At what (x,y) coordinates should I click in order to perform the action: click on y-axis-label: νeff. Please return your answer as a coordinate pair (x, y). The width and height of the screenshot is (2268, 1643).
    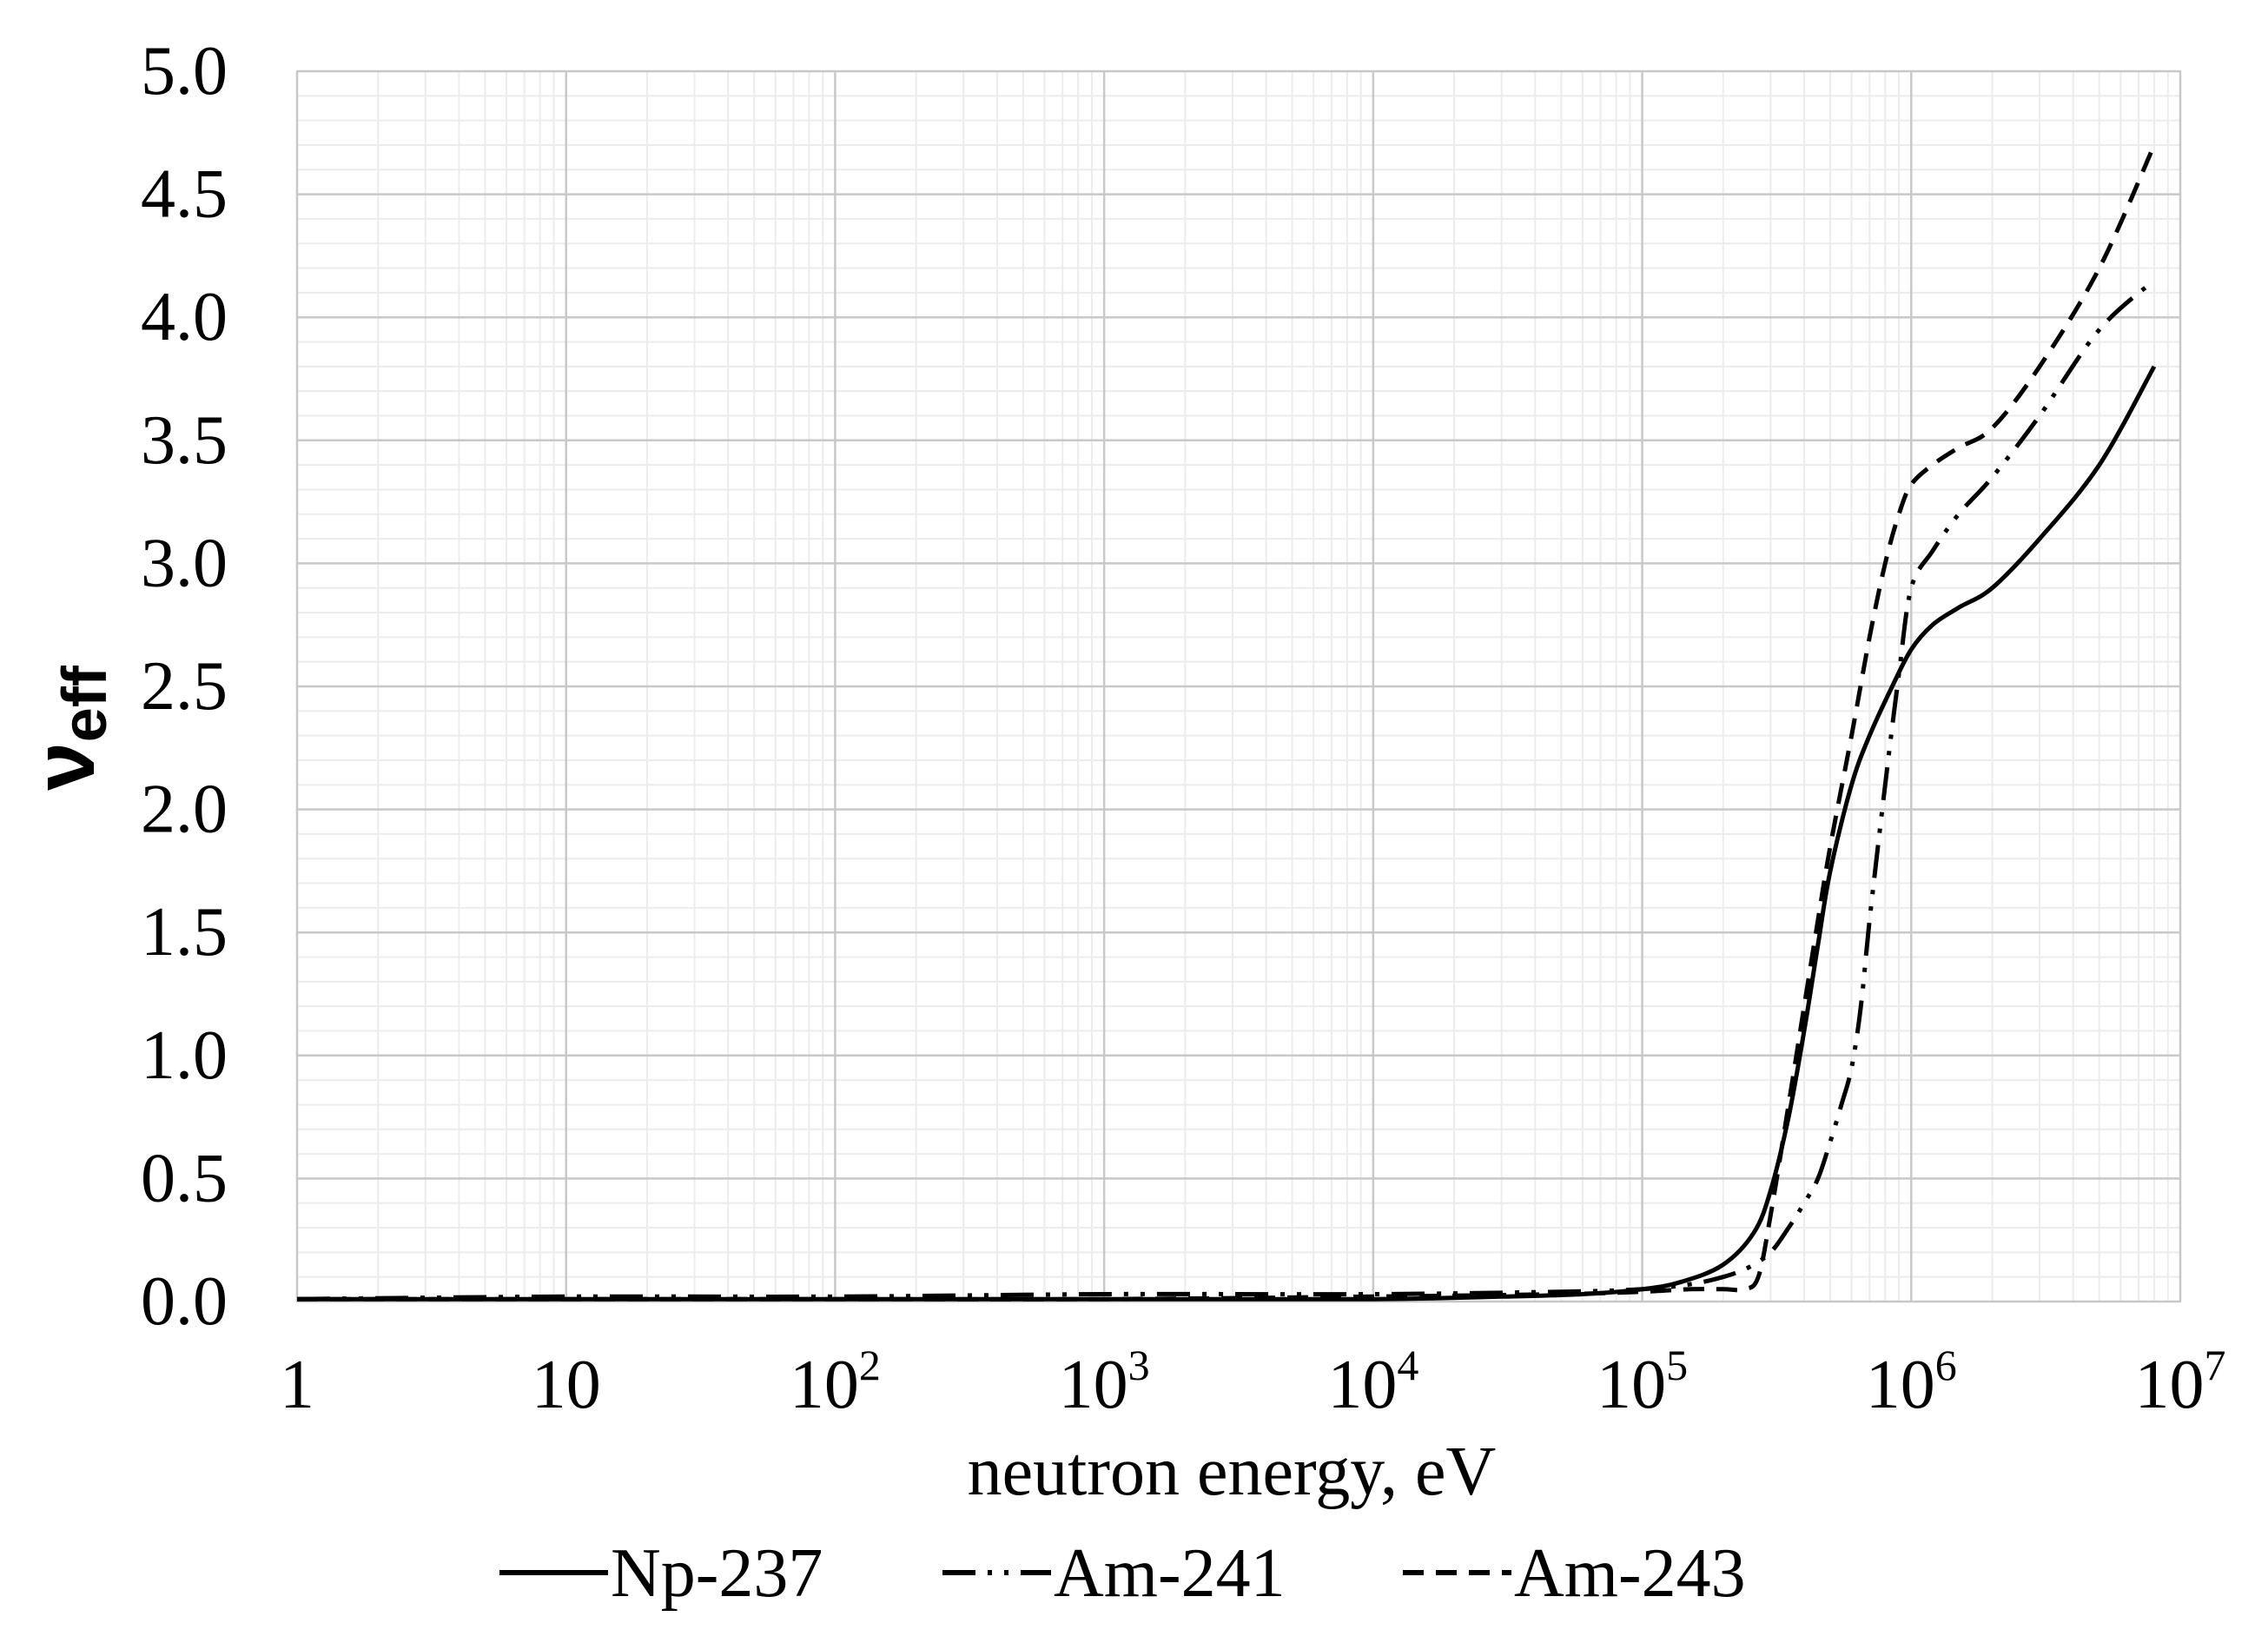
    Looking at the image, I should click on (68, 728).